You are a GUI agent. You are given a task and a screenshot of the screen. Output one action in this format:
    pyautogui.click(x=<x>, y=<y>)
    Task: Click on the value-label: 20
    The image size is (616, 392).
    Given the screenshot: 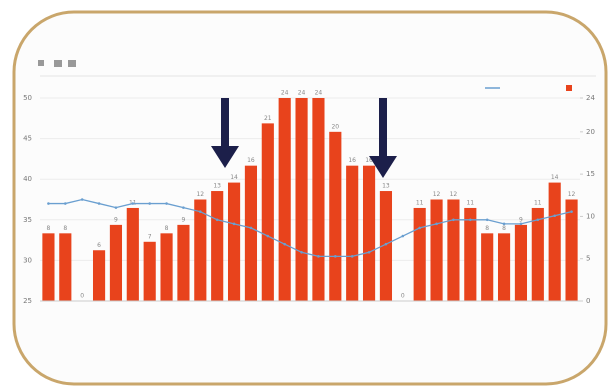 What is the action you would take?
    pyautogui.click(x=335, y=126)
    